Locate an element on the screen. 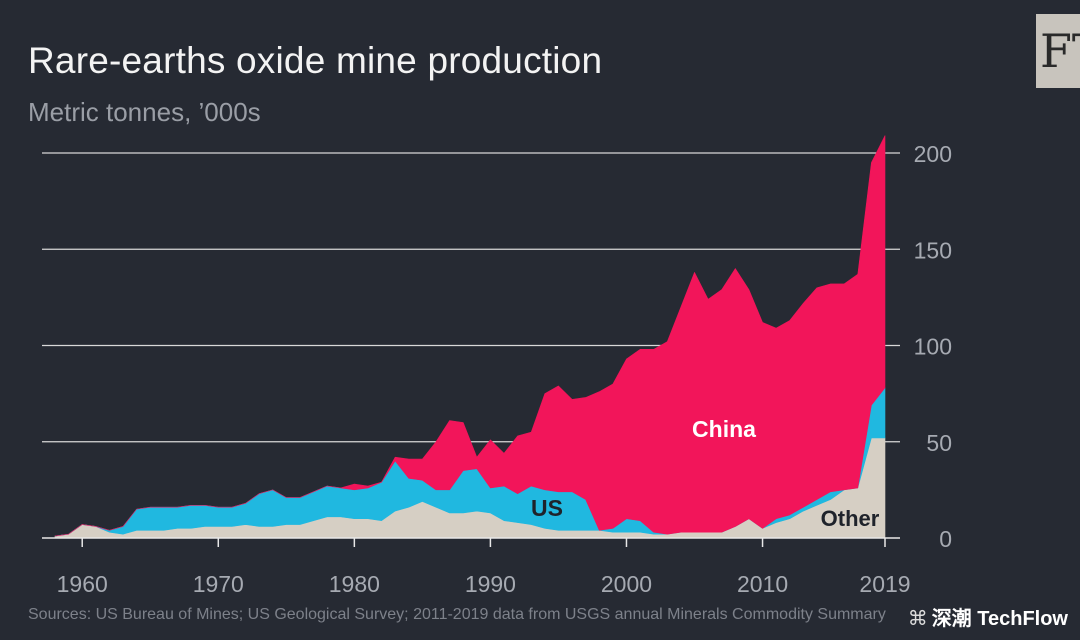  series-label-other: Other is located at coordinates (850, 518).